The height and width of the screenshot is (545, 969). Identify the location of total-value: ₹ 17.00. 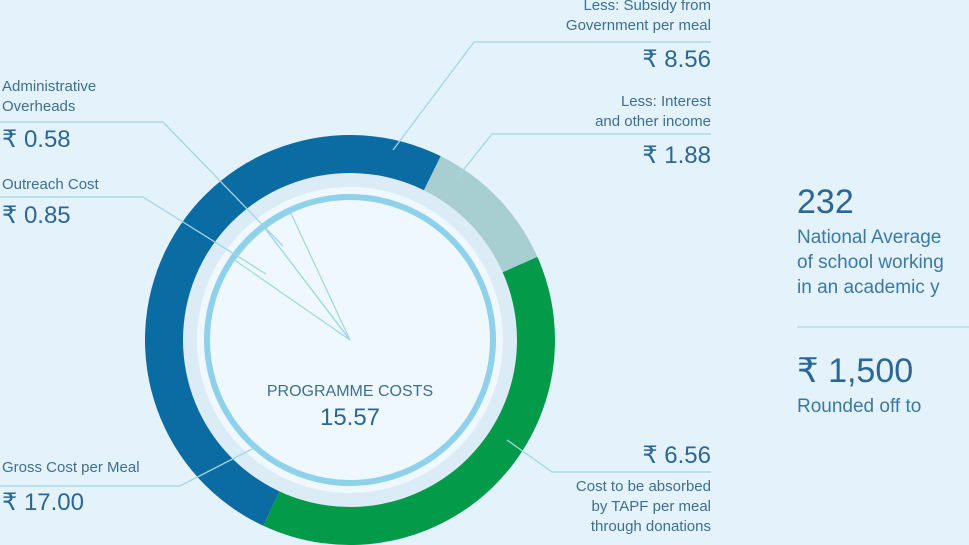
(43, 502).